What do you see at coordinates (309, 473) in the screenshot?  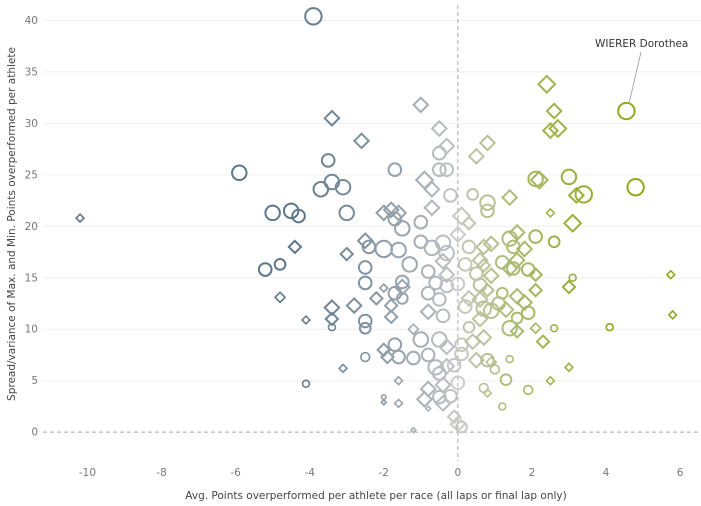 I see `x-tick-label: -4` at bounding box center [309, 473].